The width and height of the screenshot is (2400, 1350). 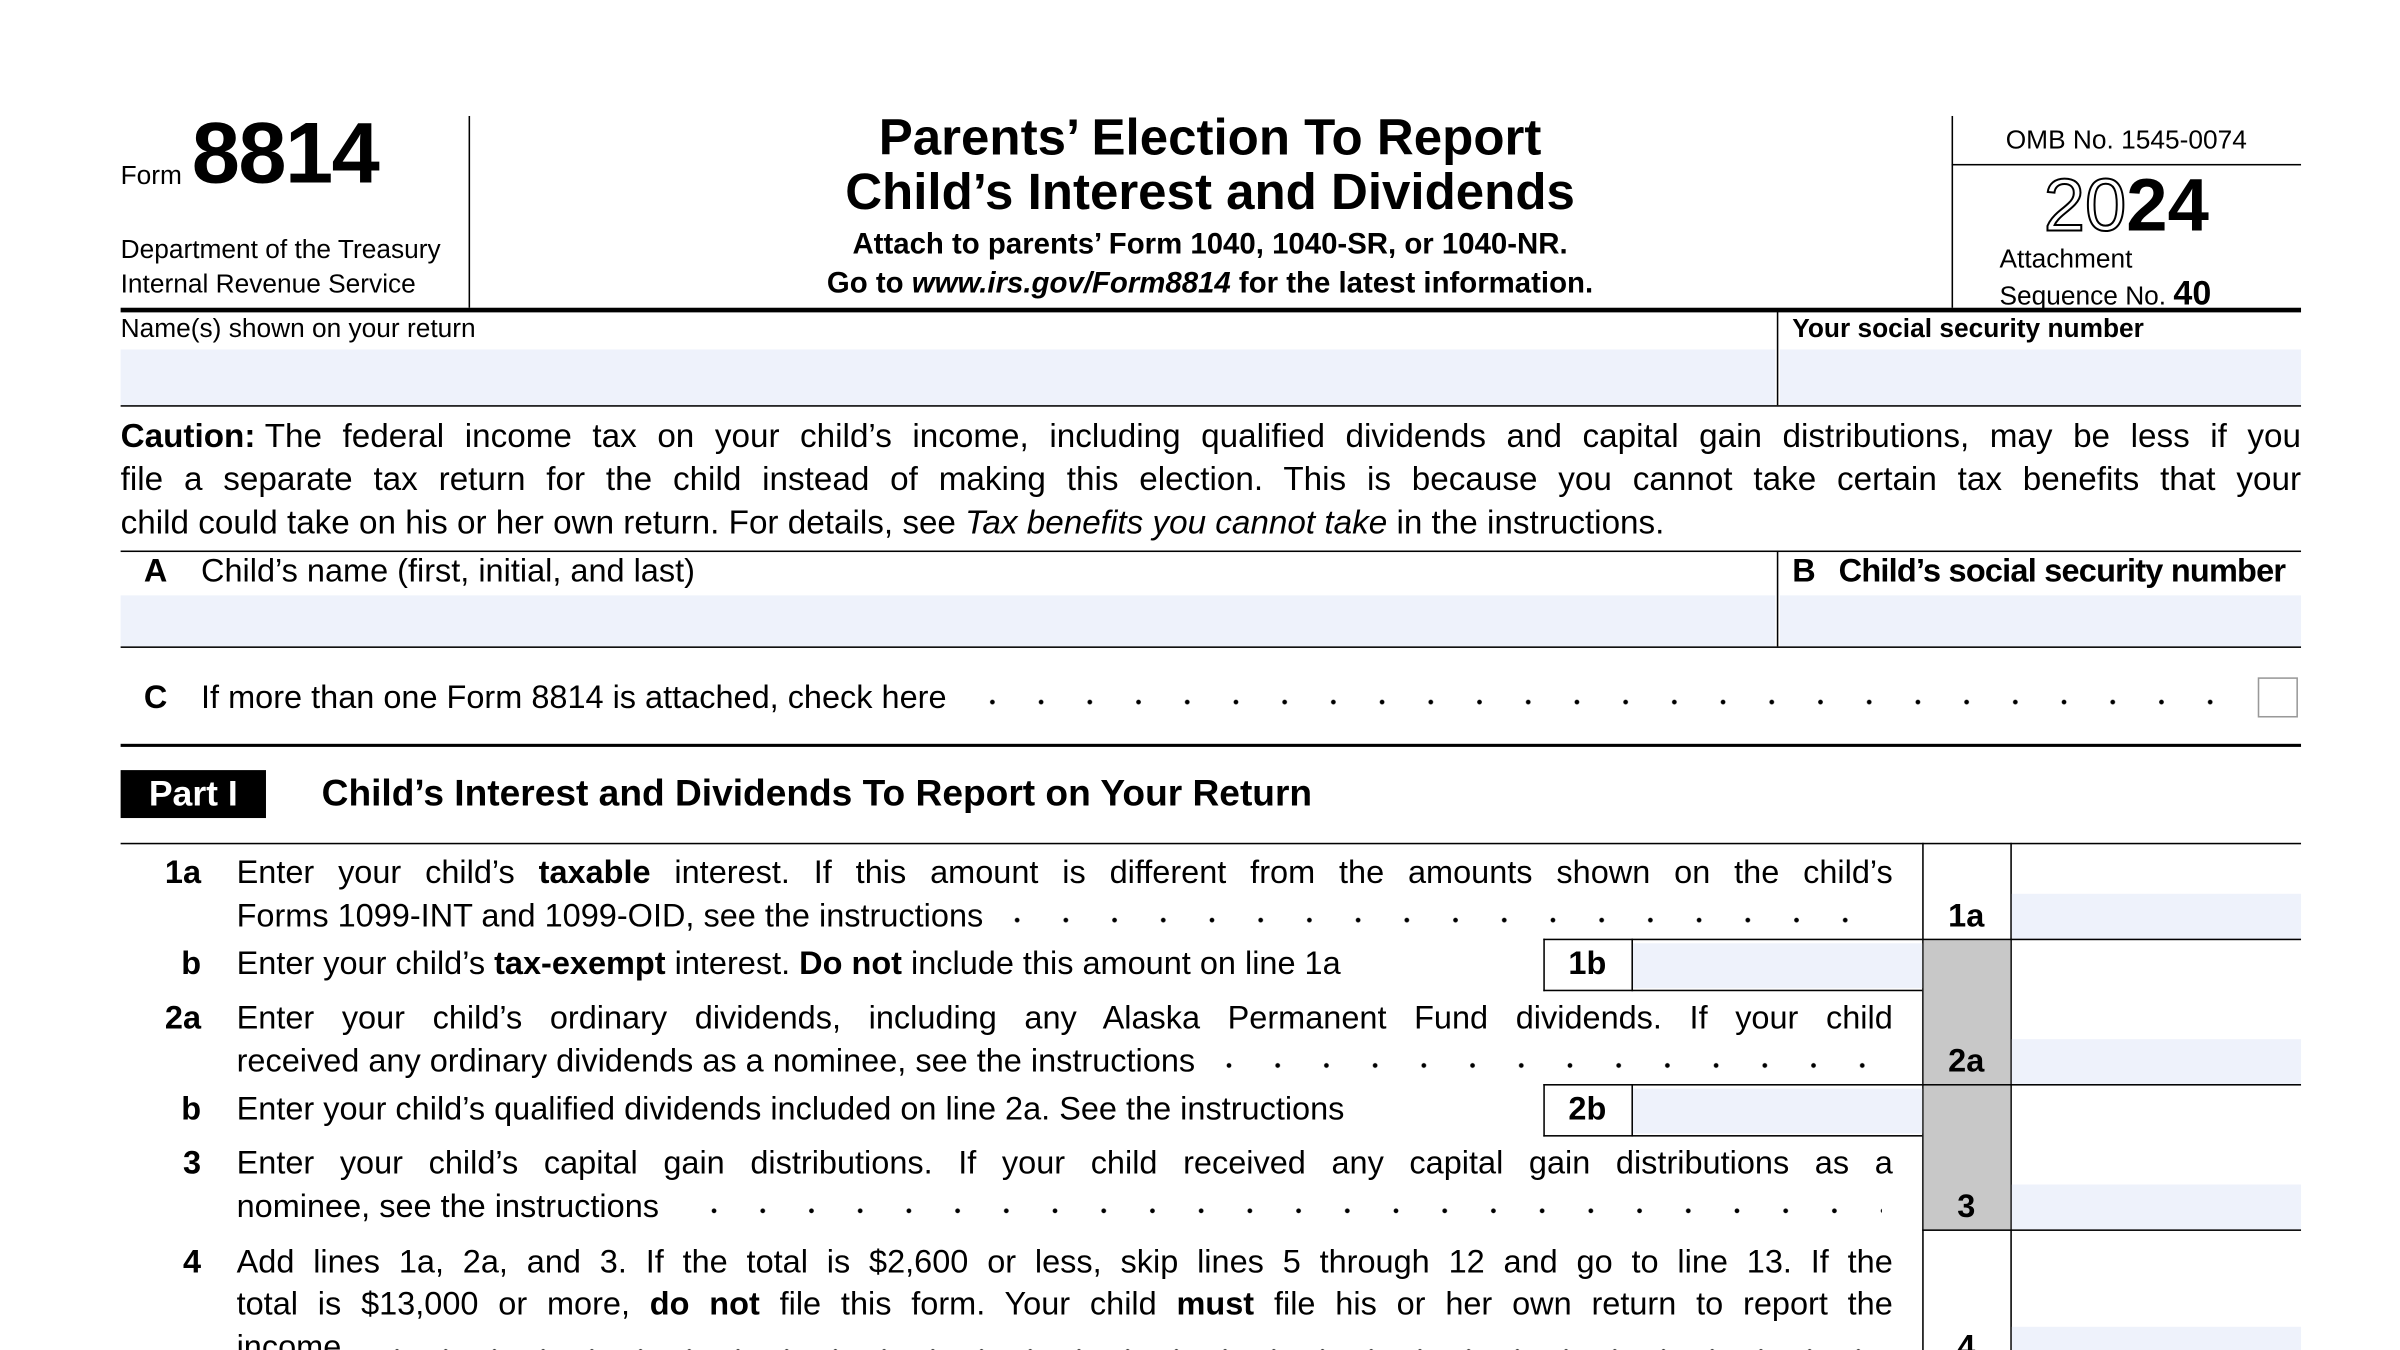 What do you see at coordinates (1587, 964) in the screenshot?
I see `box-label: 1b` at bounding box center [1587, 964].